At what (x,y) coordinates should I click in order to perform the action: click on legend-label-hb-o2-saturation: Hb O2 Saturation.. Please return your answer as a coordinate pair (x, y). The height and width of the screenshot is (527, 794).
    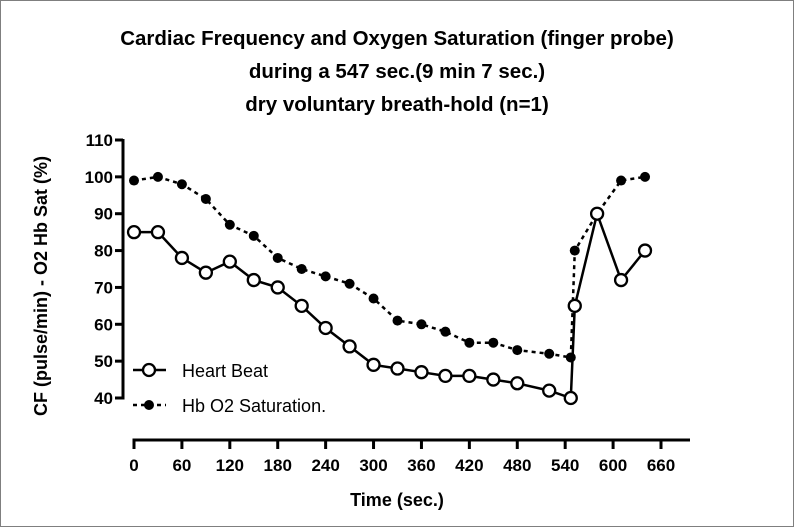
    Looking at the image, I should click on (254, 406).